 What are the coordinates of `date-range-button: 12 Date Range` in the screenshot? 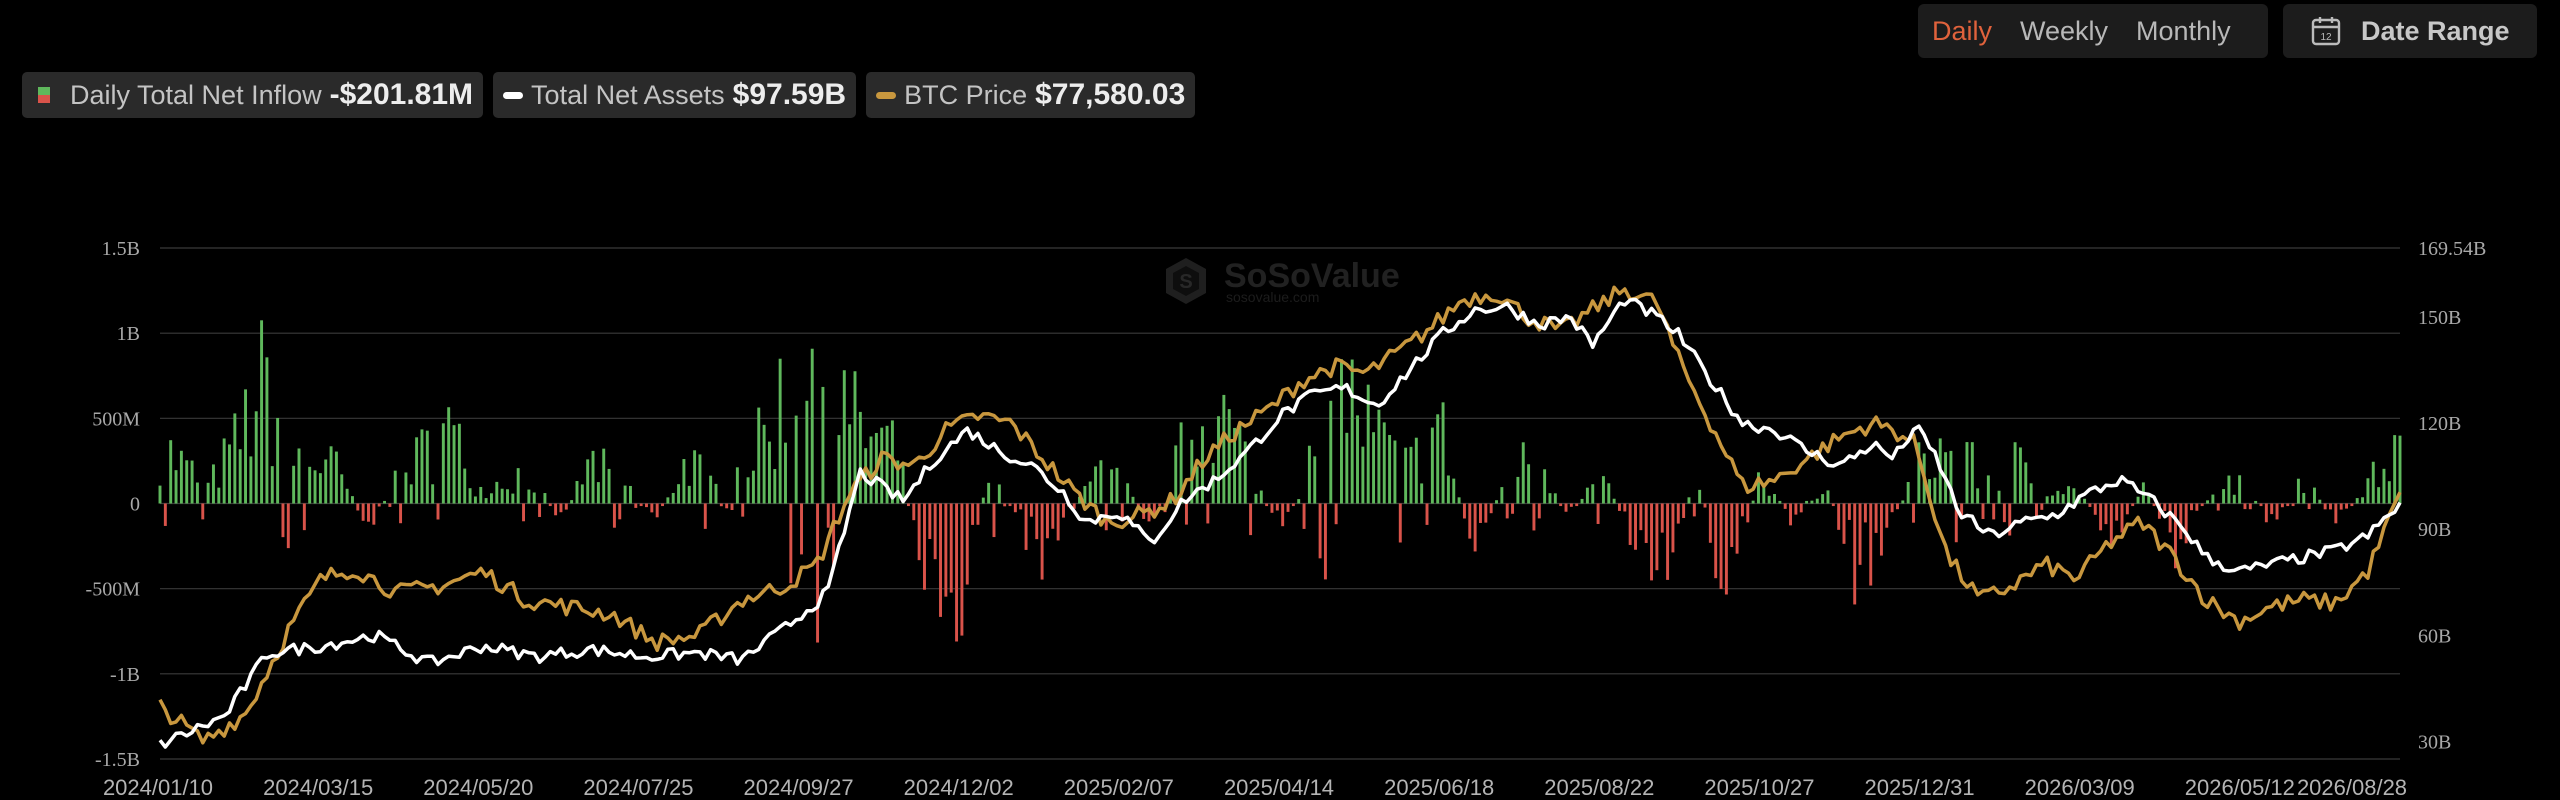 It's located at (2410, 31).